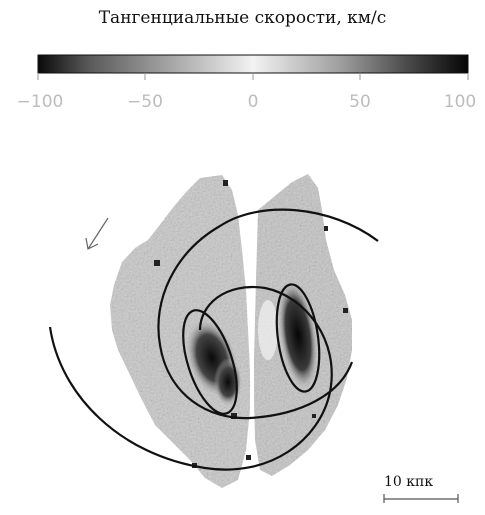  What do you see at coordinates (40, 102) in the screenshot?
I see `colorbar-tick-label: −100` at bounding box center [40, 102].